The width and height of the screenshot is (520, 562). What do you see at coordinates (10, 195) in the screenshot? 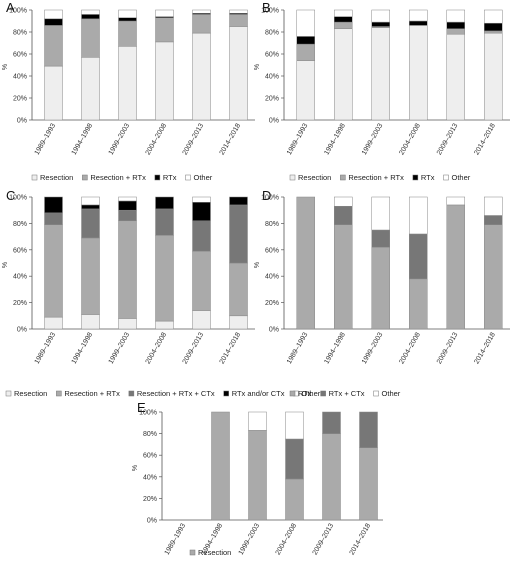
I see `panel-label-c: C` at bounding box center [10, 195].